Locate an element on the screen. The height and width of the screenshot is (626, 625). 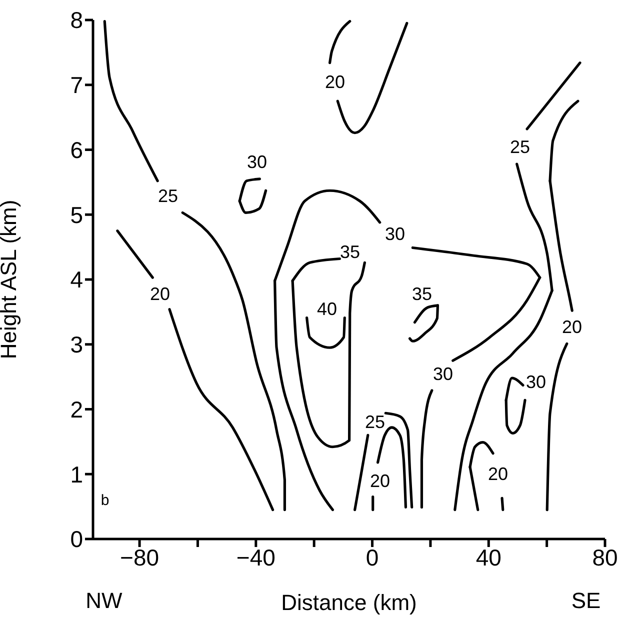
x-tick-label: 0 is located at coordinates (372, 557).